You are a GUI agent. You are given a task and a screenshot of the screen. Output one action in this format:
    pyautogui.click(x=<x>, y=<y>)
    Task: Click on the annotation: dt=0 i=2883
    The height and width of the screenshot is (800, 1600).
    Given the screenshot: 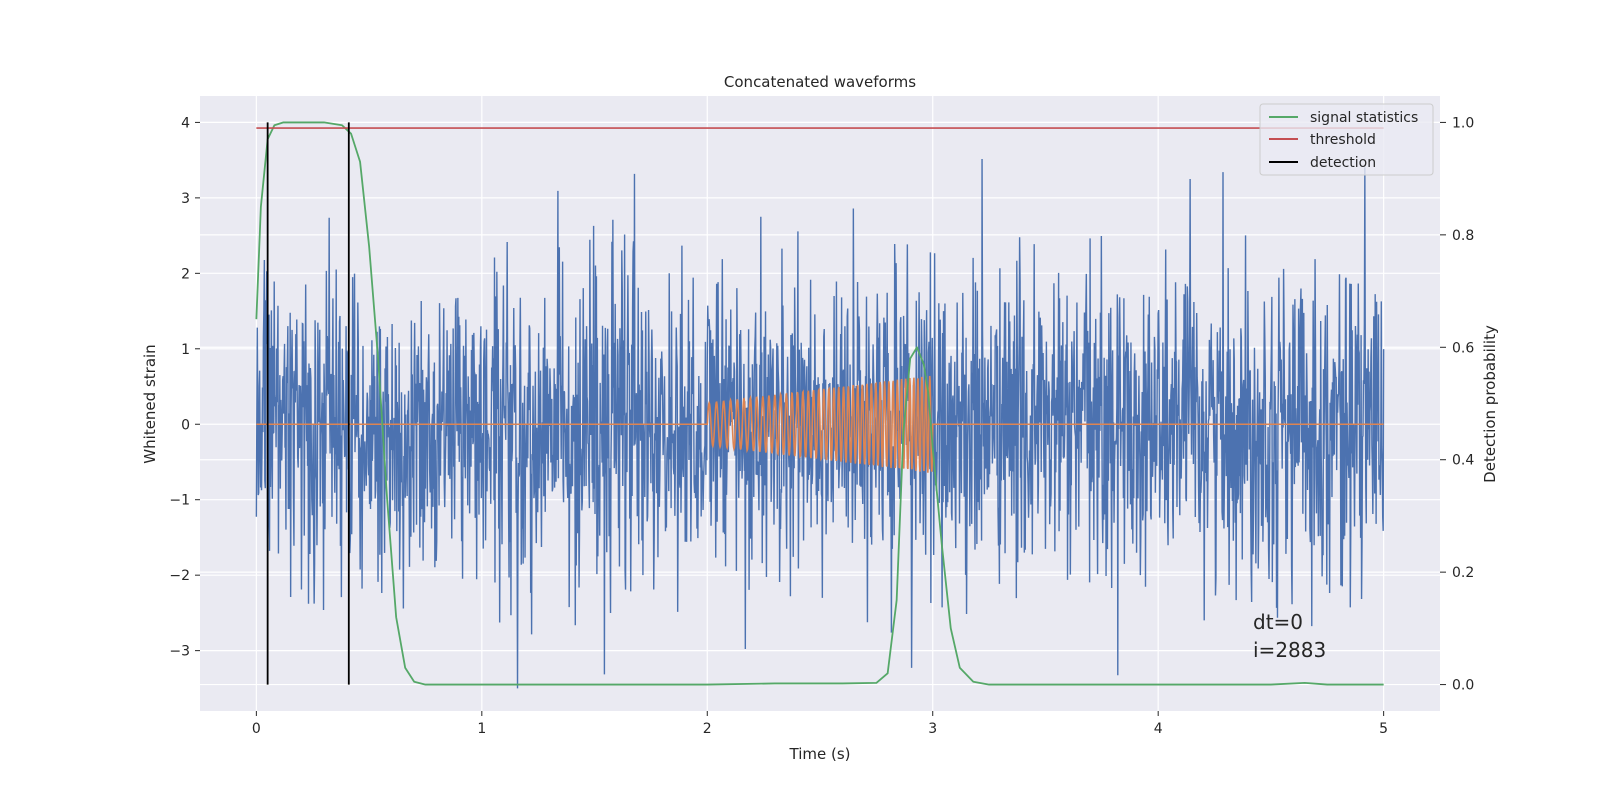 What is the action you would take?
    pyautogui.click(x=1289, y=636)
    